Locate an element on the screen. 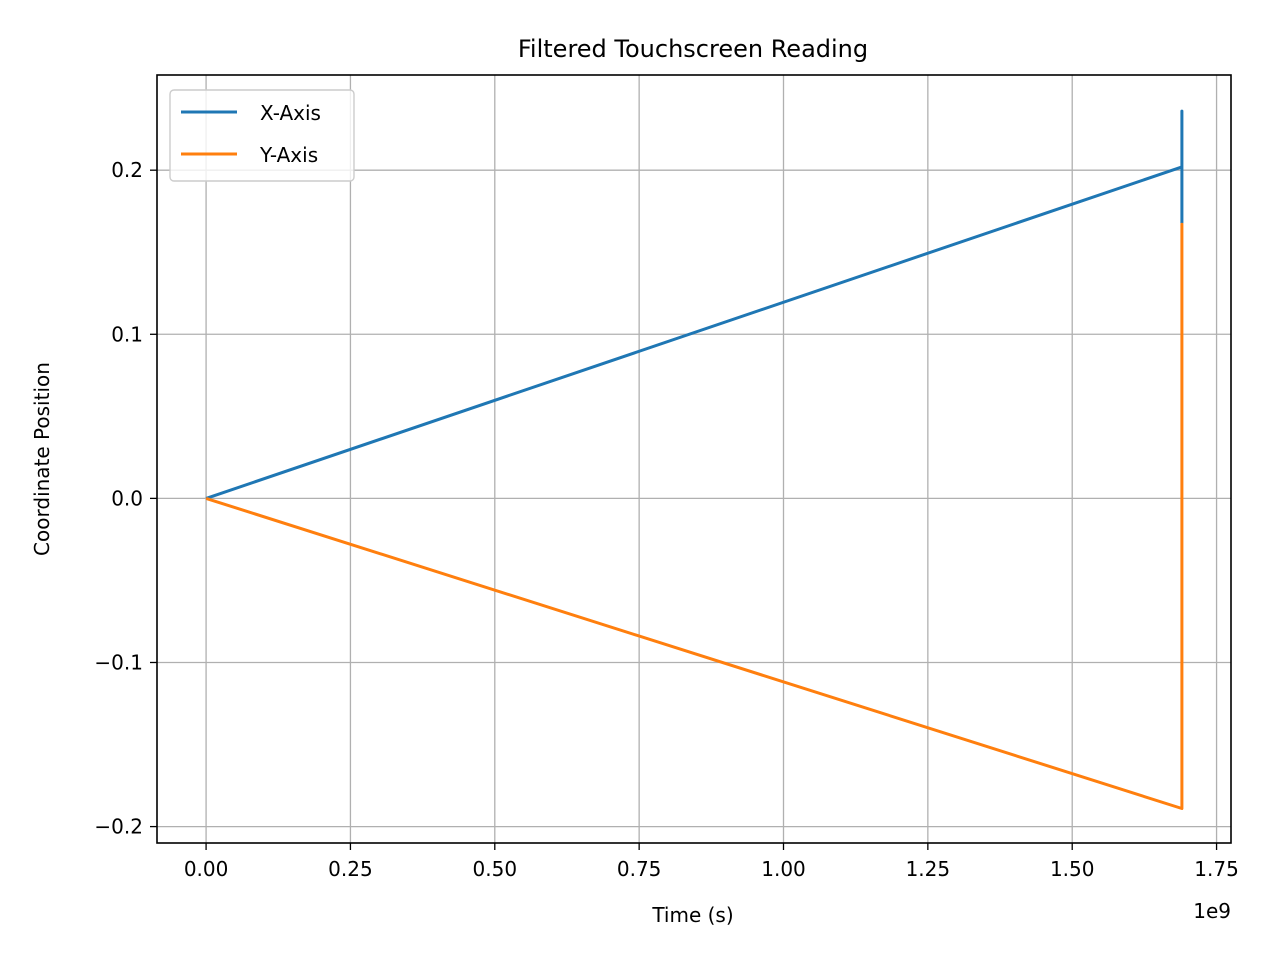  x-tick-label: 0.00 is located at coordinates (206, 869).